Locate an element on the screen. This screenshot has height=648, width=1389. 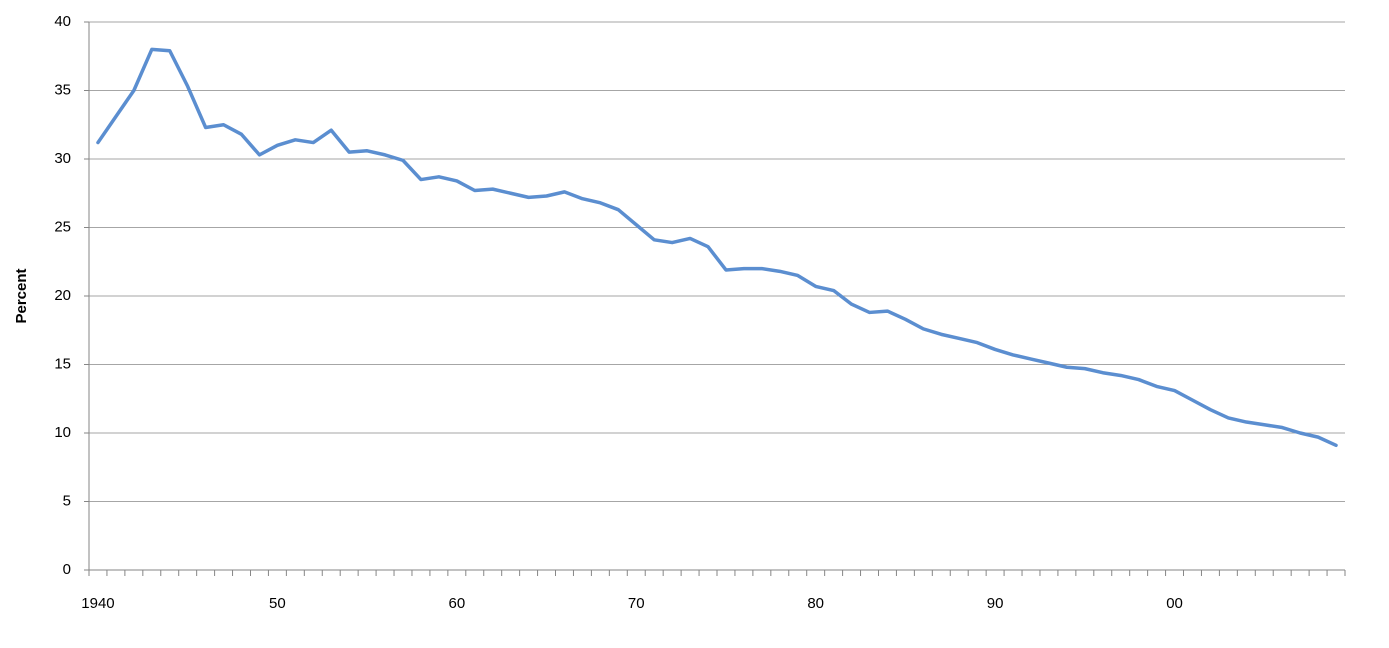
y-tick-label: 40 is located at coordinates (62, 21).